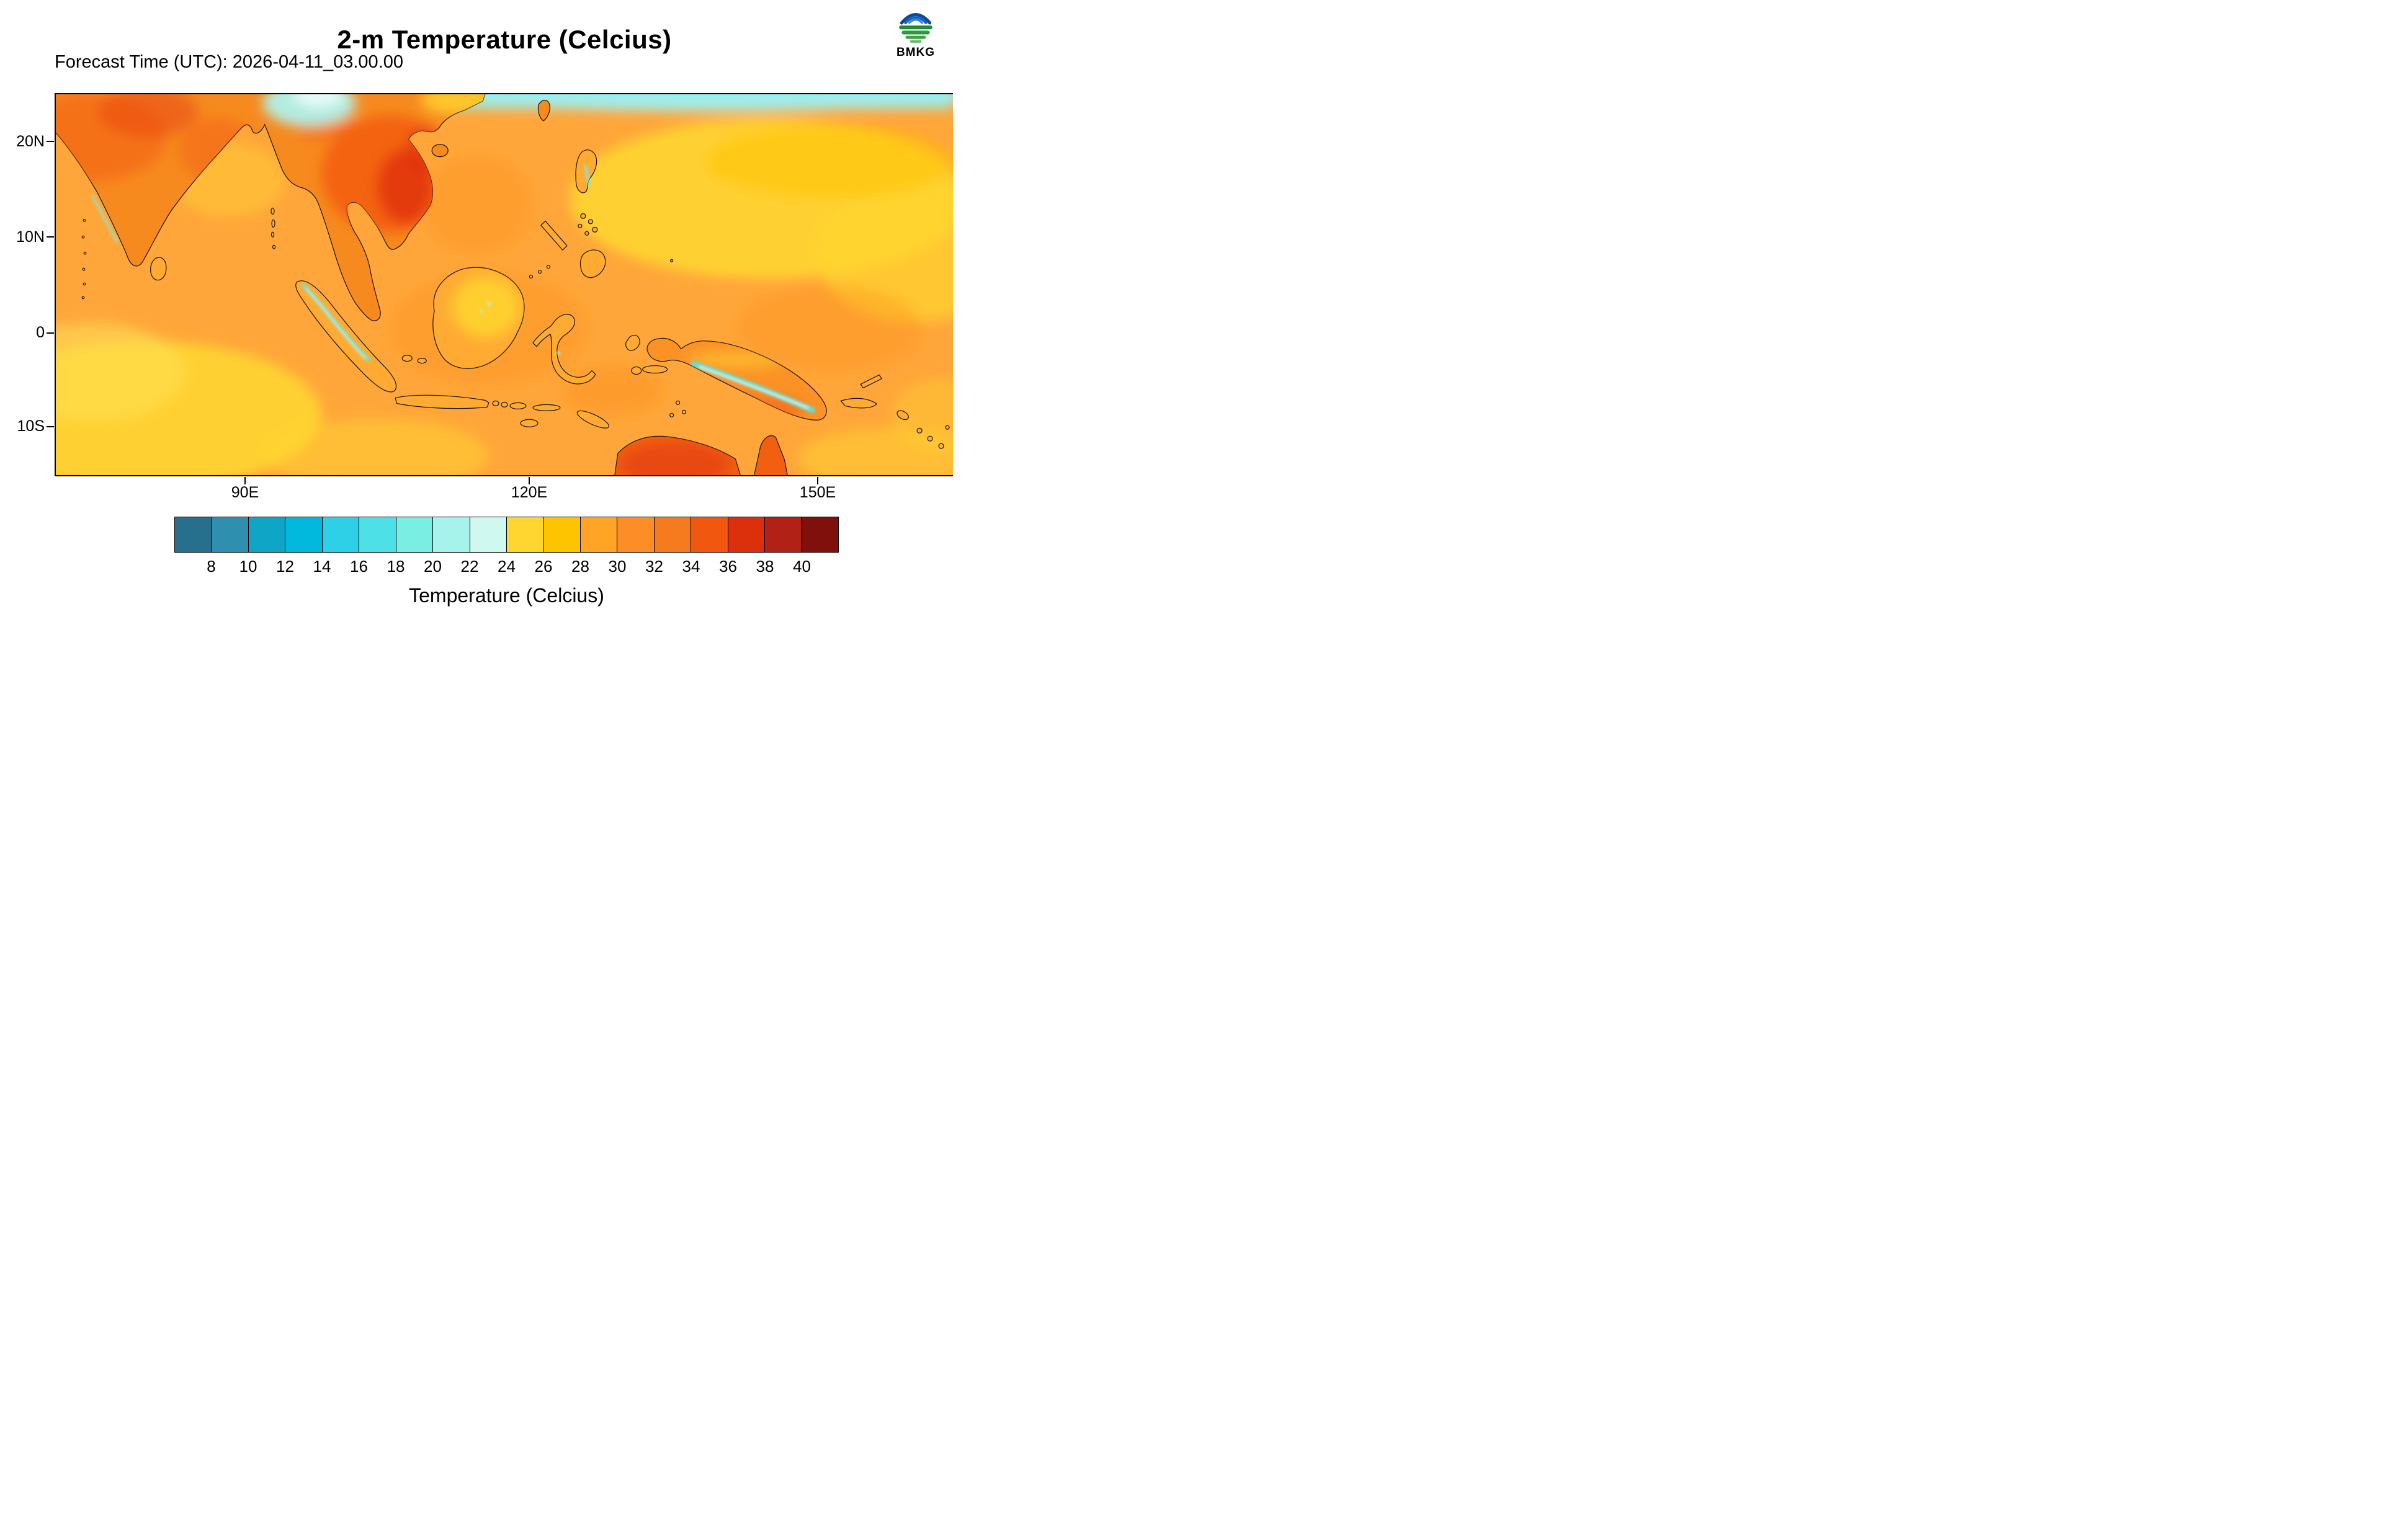 The image size is (2383, 1540). Describe the element at coordinates (656, 375) in the screenshot. I see `maluku-islands` at that location.